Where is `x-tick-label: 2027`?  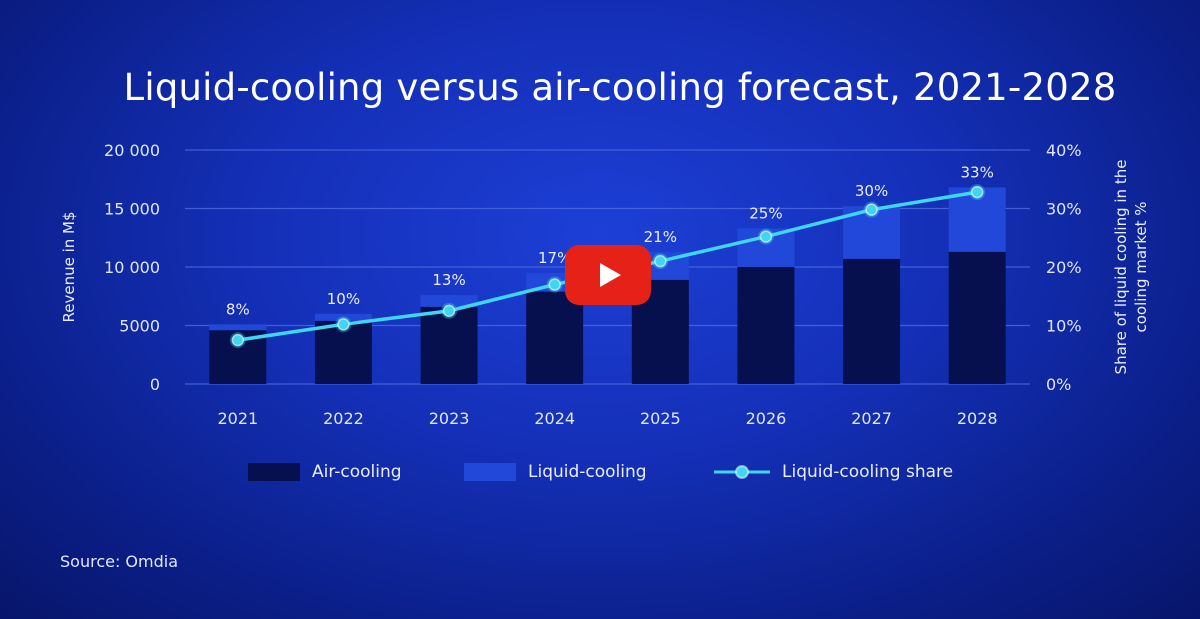
x-tick-label: 2027 is located at coordinates (871, 418).